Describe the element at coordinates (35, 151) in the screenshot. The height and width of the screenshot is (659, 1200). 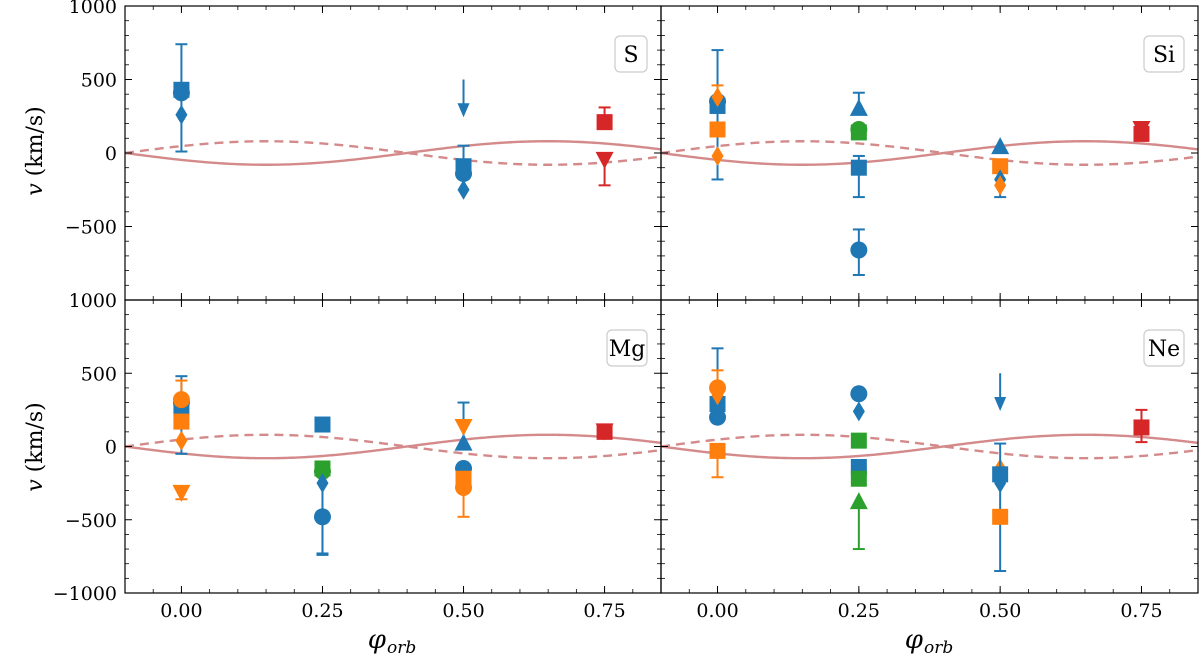
I see `ylabel-top: v (km/s)` at that location.